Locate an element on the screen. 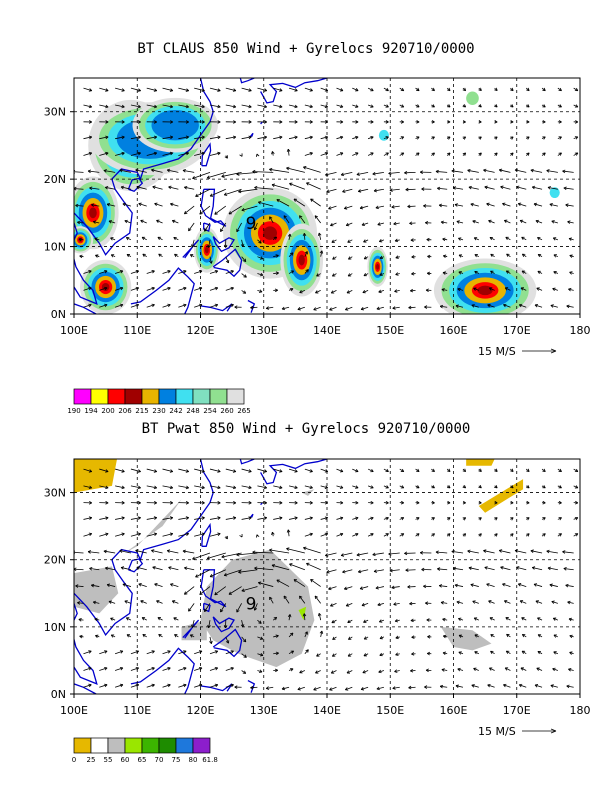 The image size is (612, 792). colorbar-swatch is located at coordinates (184, 745).